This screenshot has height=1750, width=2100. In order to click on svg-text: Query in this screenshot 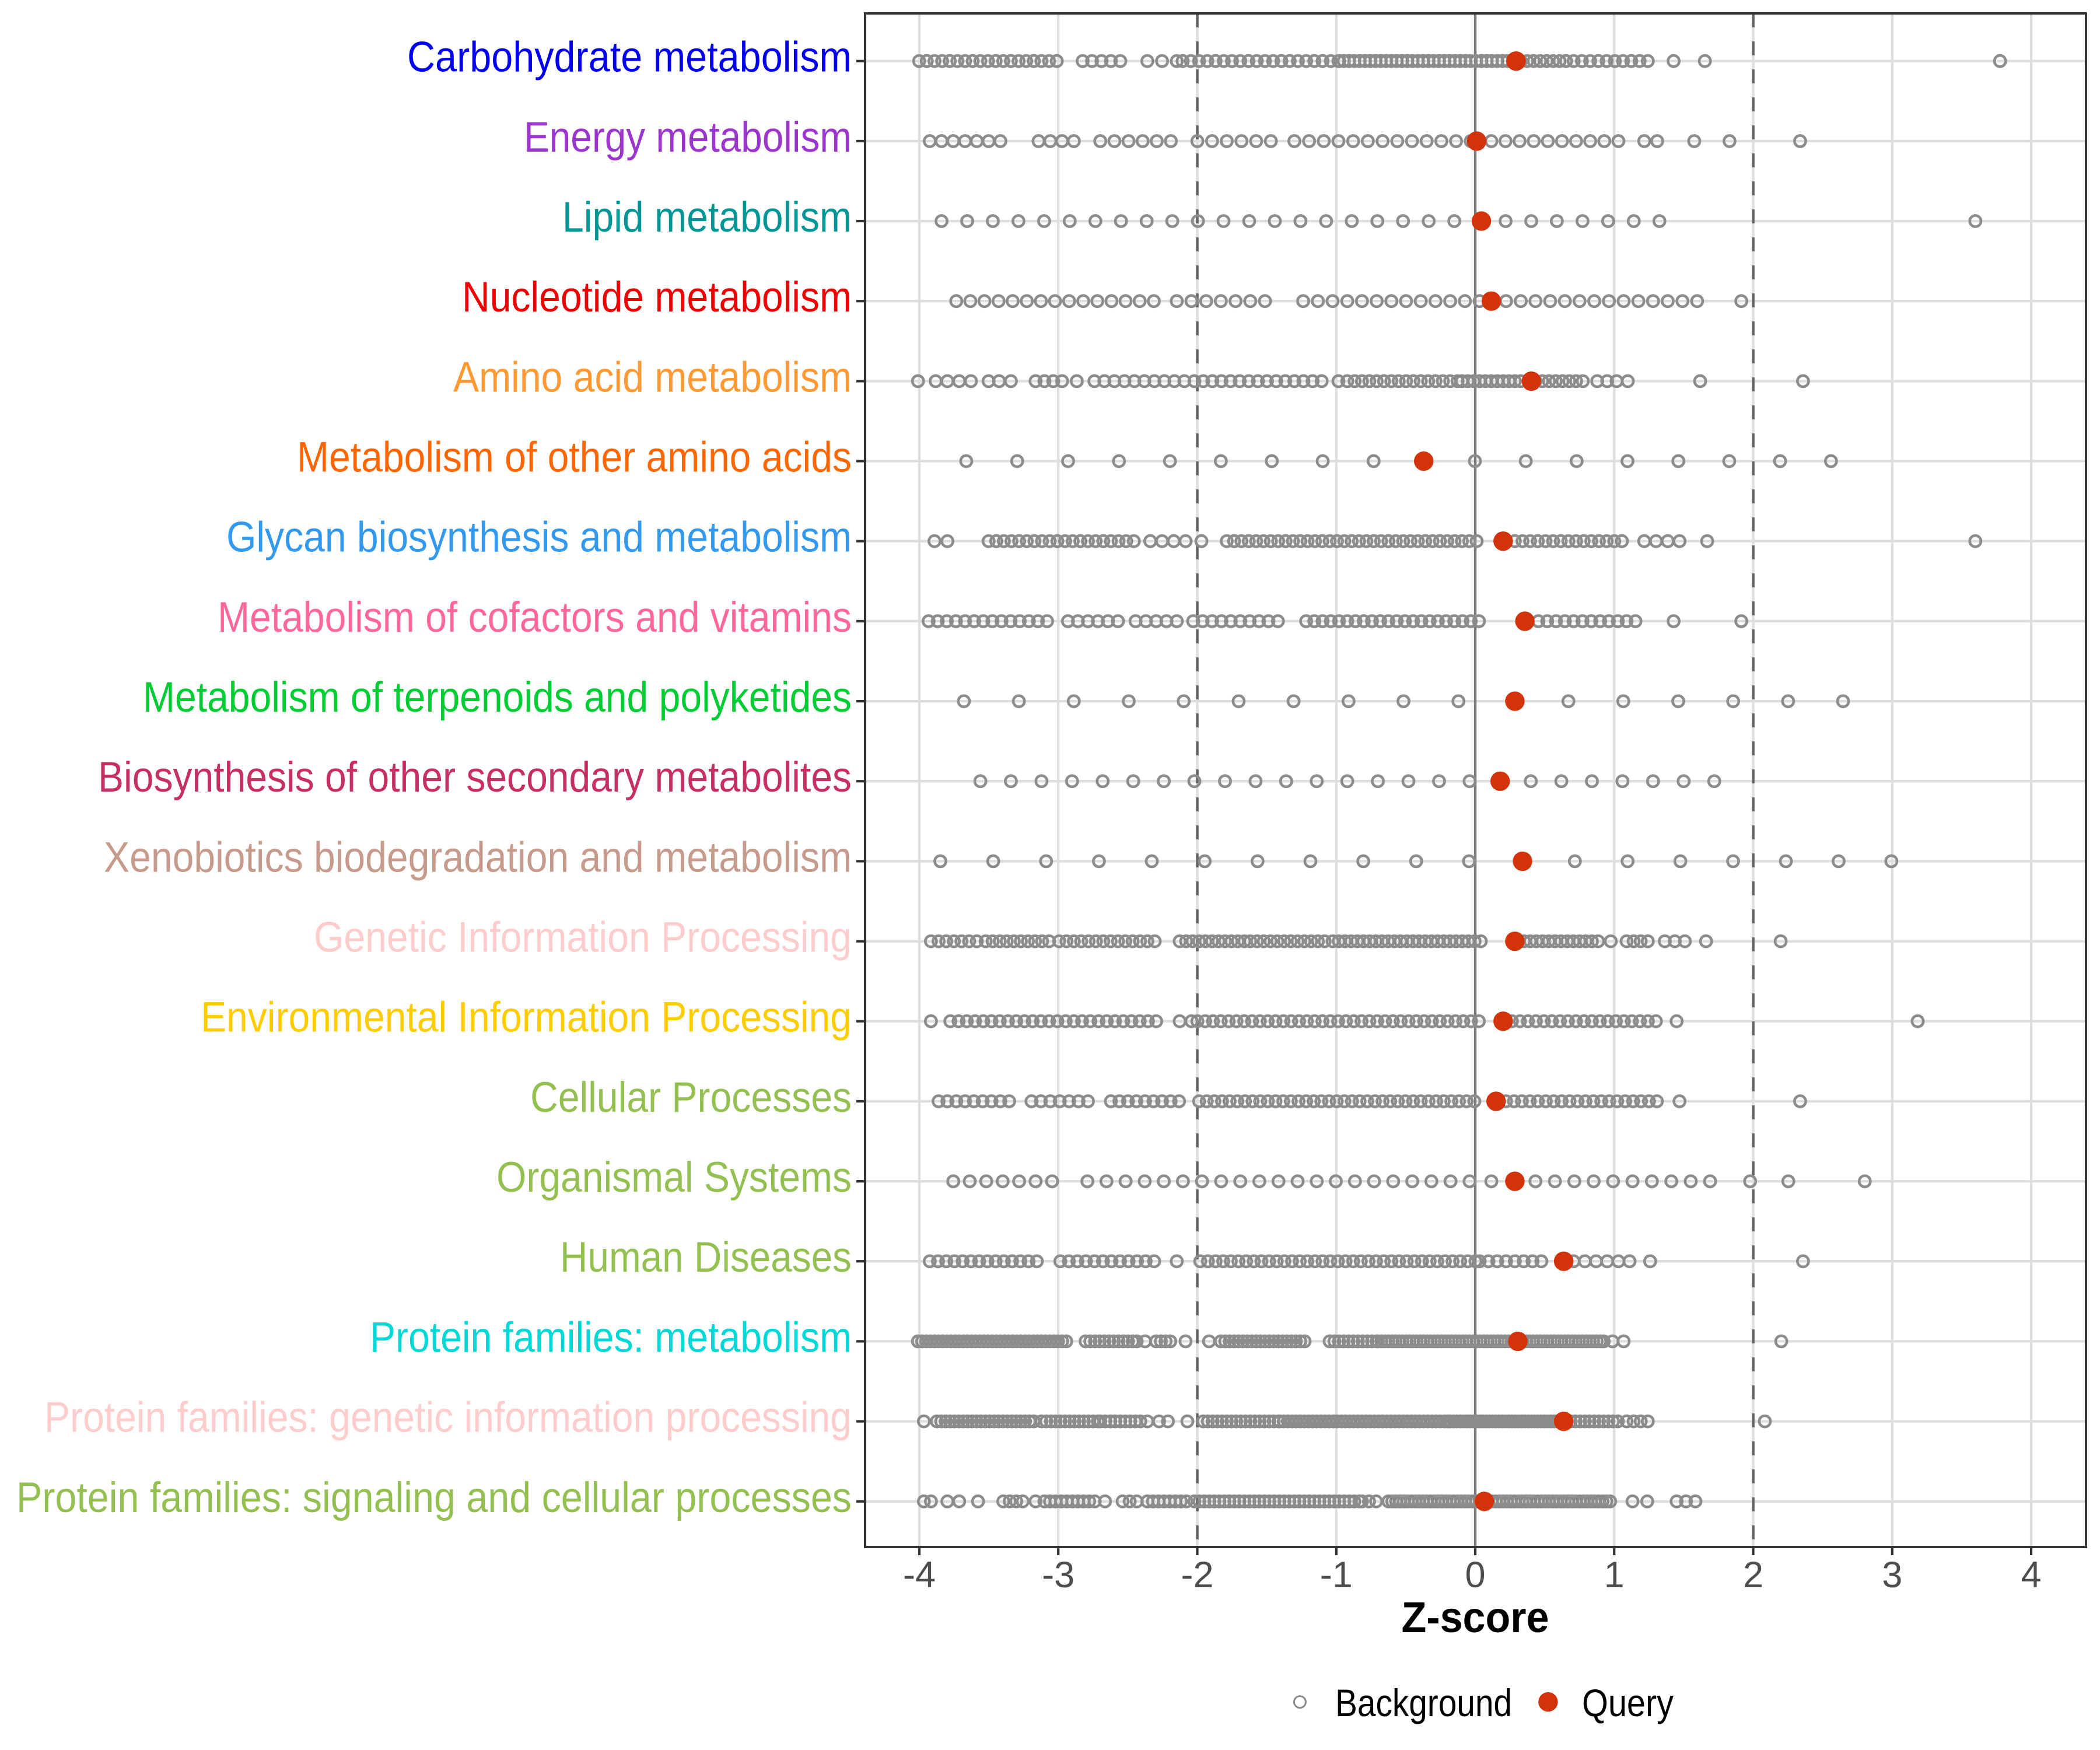, I will do `click(1628, 1702)`.